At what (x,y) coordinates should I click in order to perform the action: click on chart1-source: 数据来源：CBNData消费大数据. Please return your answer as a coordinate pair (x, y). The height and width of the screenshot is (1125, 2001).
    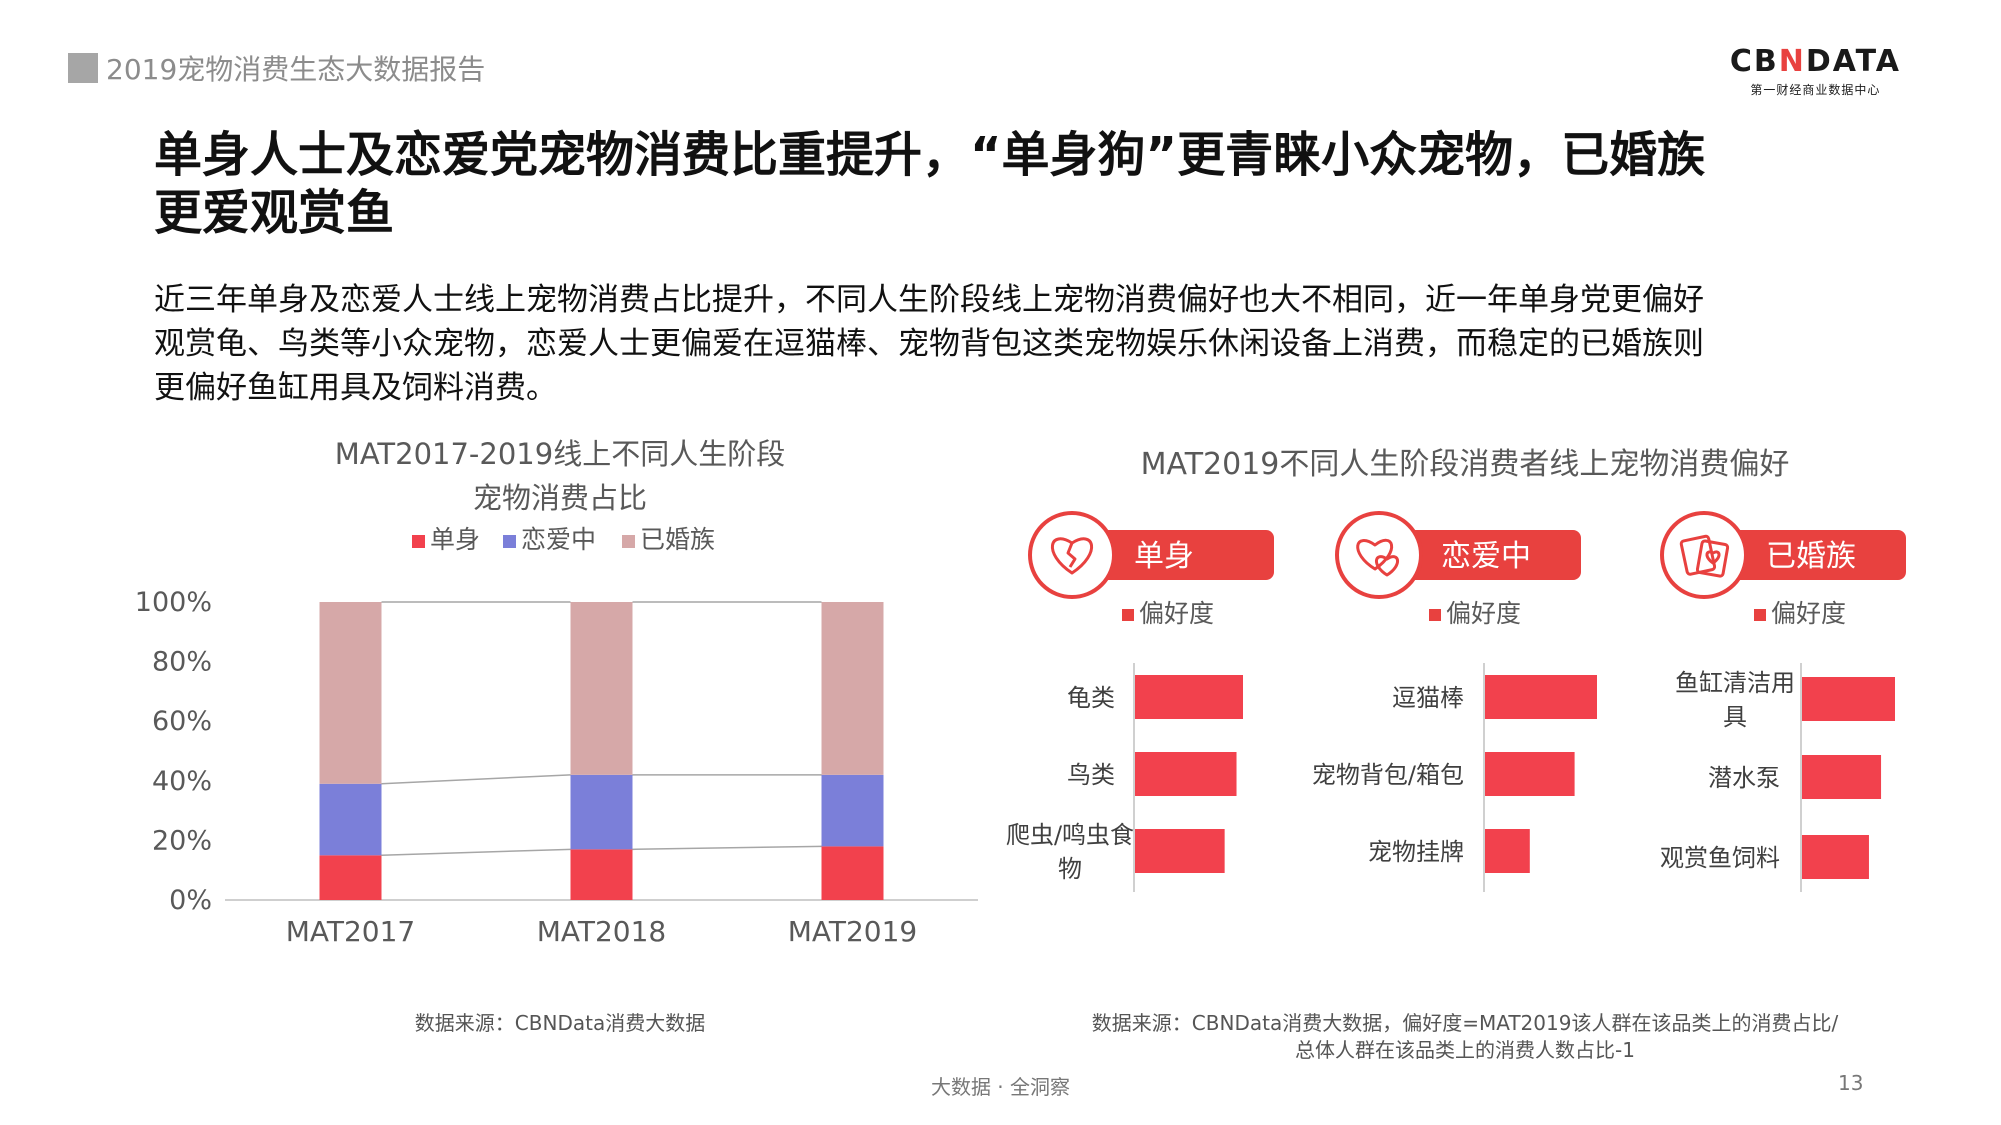
    Looking at the image, I should click on (560, 1023).